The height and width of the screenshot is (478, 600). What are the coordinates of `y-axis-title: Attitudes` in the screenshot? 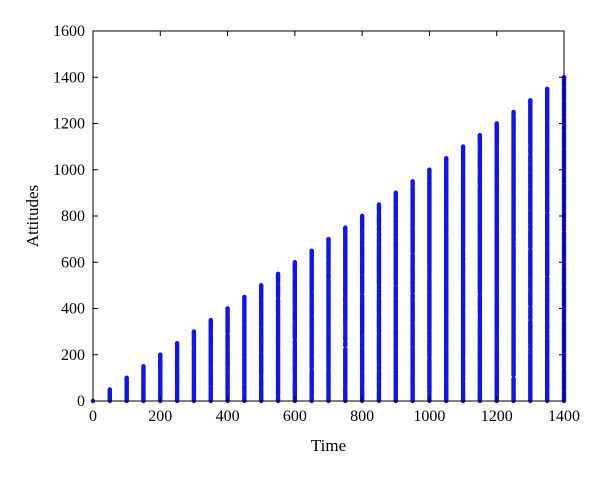 It's located at (32, 216).